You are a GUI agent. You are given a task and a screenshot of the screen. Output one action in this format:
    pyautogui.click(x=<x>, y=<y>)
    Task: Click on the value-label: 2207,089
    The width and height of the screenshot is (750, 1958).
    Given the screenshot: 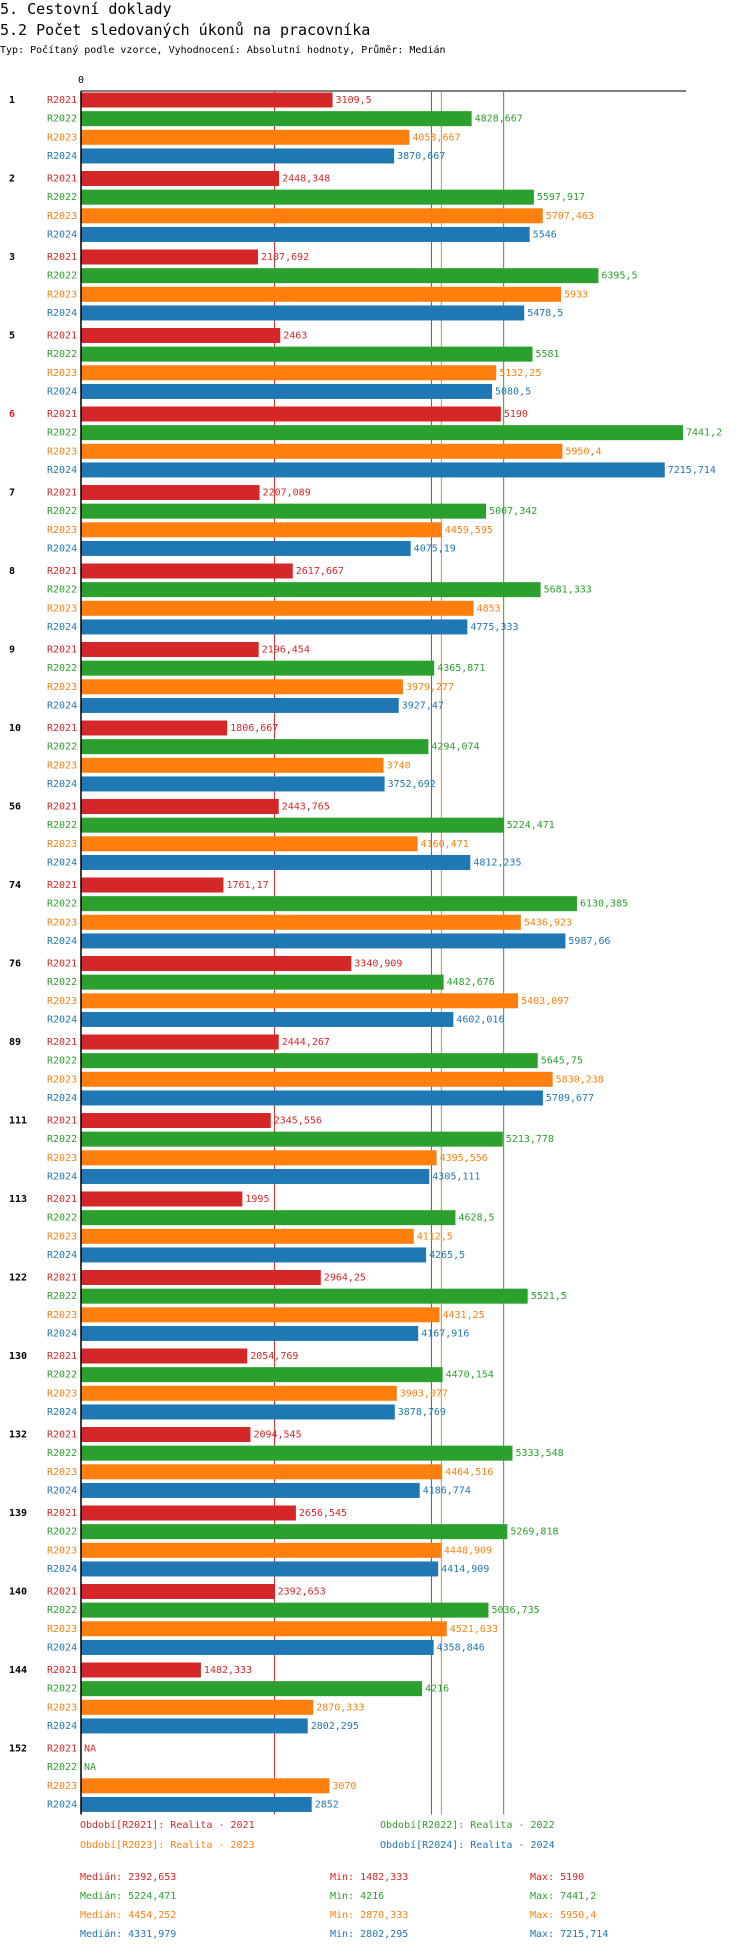 What is the action you would take?
    pyautogui.click(x=287, y=493)
    